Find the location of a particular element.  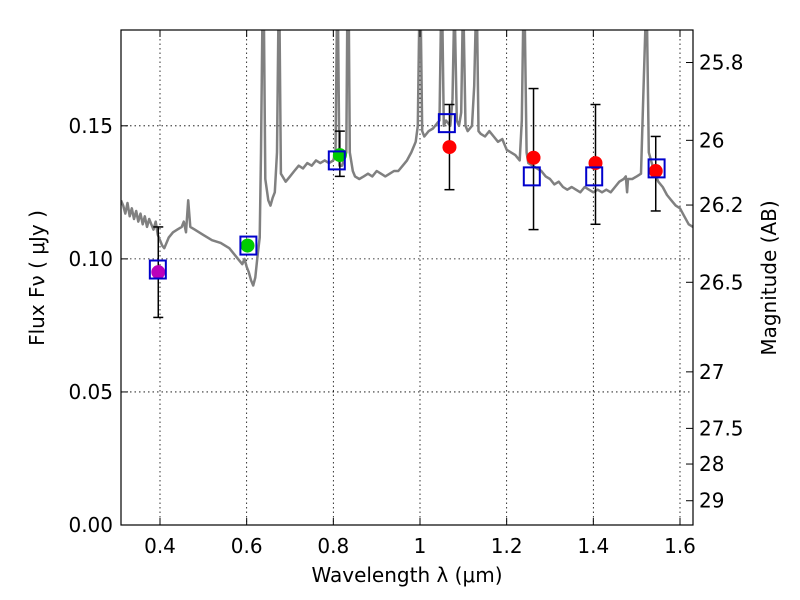

y-tick-label: 0.10 is located at coordinates (90, 259).